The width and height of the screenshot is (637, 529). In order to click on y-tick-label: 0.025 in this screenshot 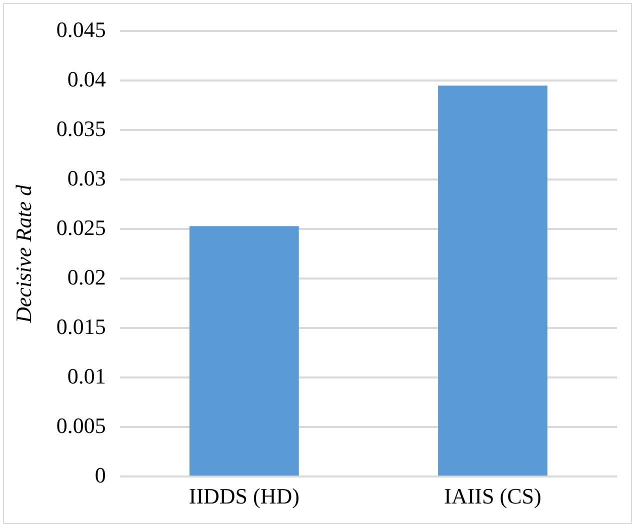, I will do `click(81, 227)`.